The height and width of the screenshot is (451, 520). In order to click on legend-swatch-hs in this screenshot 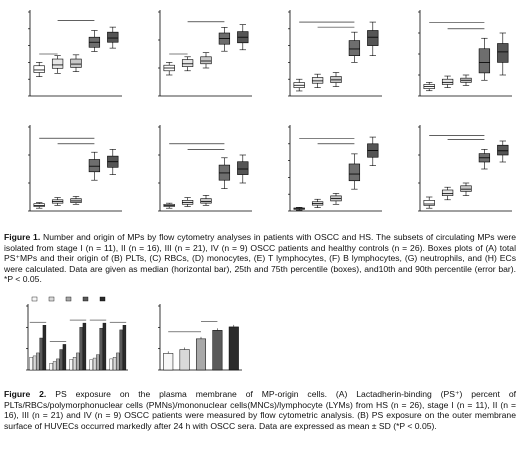, I will do `click(34, 299)`.